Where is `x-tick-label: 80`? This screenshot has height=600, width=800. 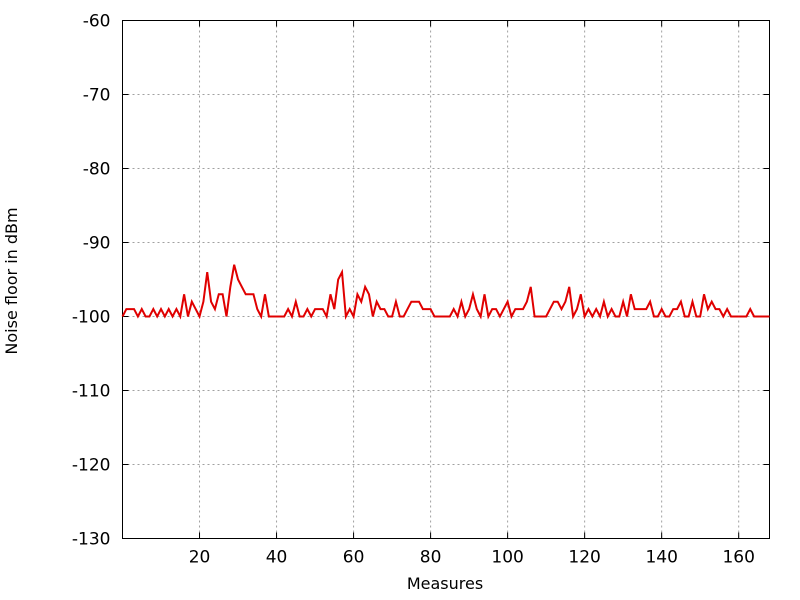 x-tick-label: 80 is located at coordinates (431, 558).